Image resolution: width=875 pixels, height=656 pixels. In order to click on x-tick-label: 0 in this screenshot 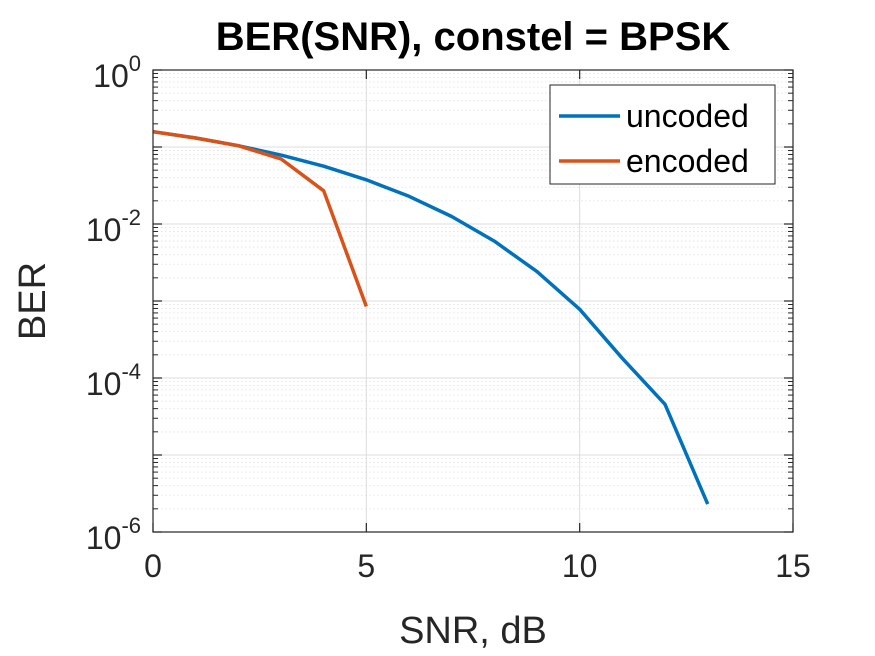, I will do `click(153, 566)`.